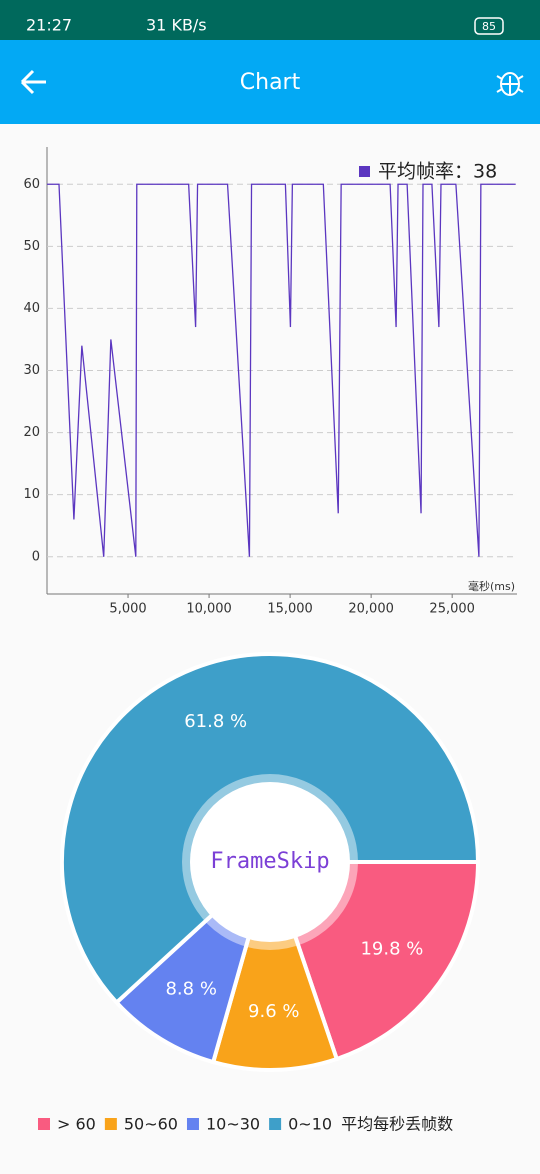 The width and height of the screenshot is (540, 1174). What do you see at coordinates (215, 721) in the screenshot?
I see `slice-label: 61.8 %` at bounding box center [215, 721].